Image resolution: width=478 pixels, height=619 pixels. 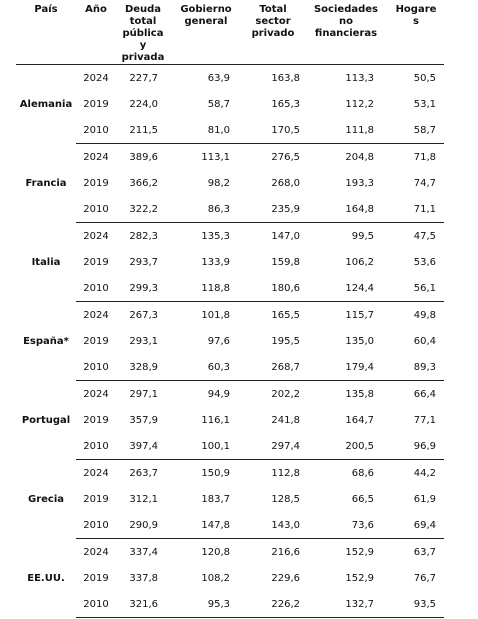 I want to click on hogares-cell: 96,9, so click(x=416, y=446).